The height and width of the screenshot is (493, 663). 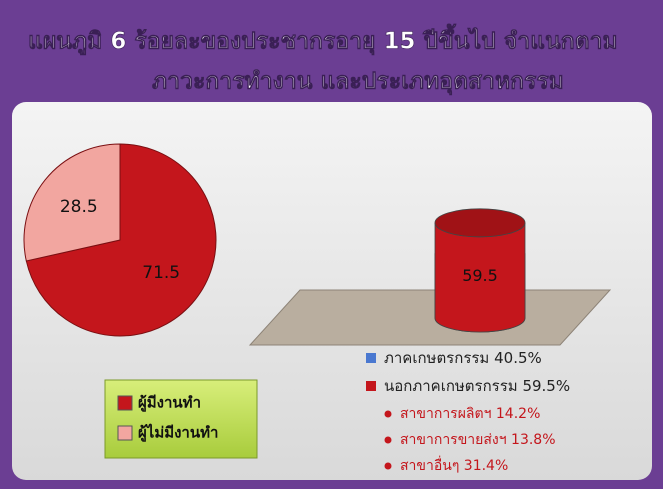 I want to click on legend-box, so click(x=181, y=419).